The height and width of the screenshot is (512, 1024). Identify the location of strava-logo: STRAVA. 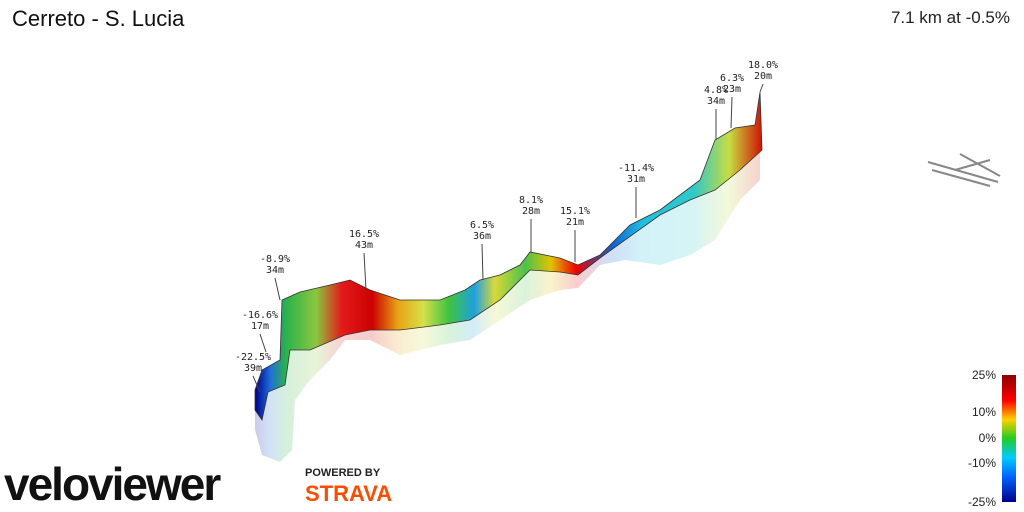
(348, 493).